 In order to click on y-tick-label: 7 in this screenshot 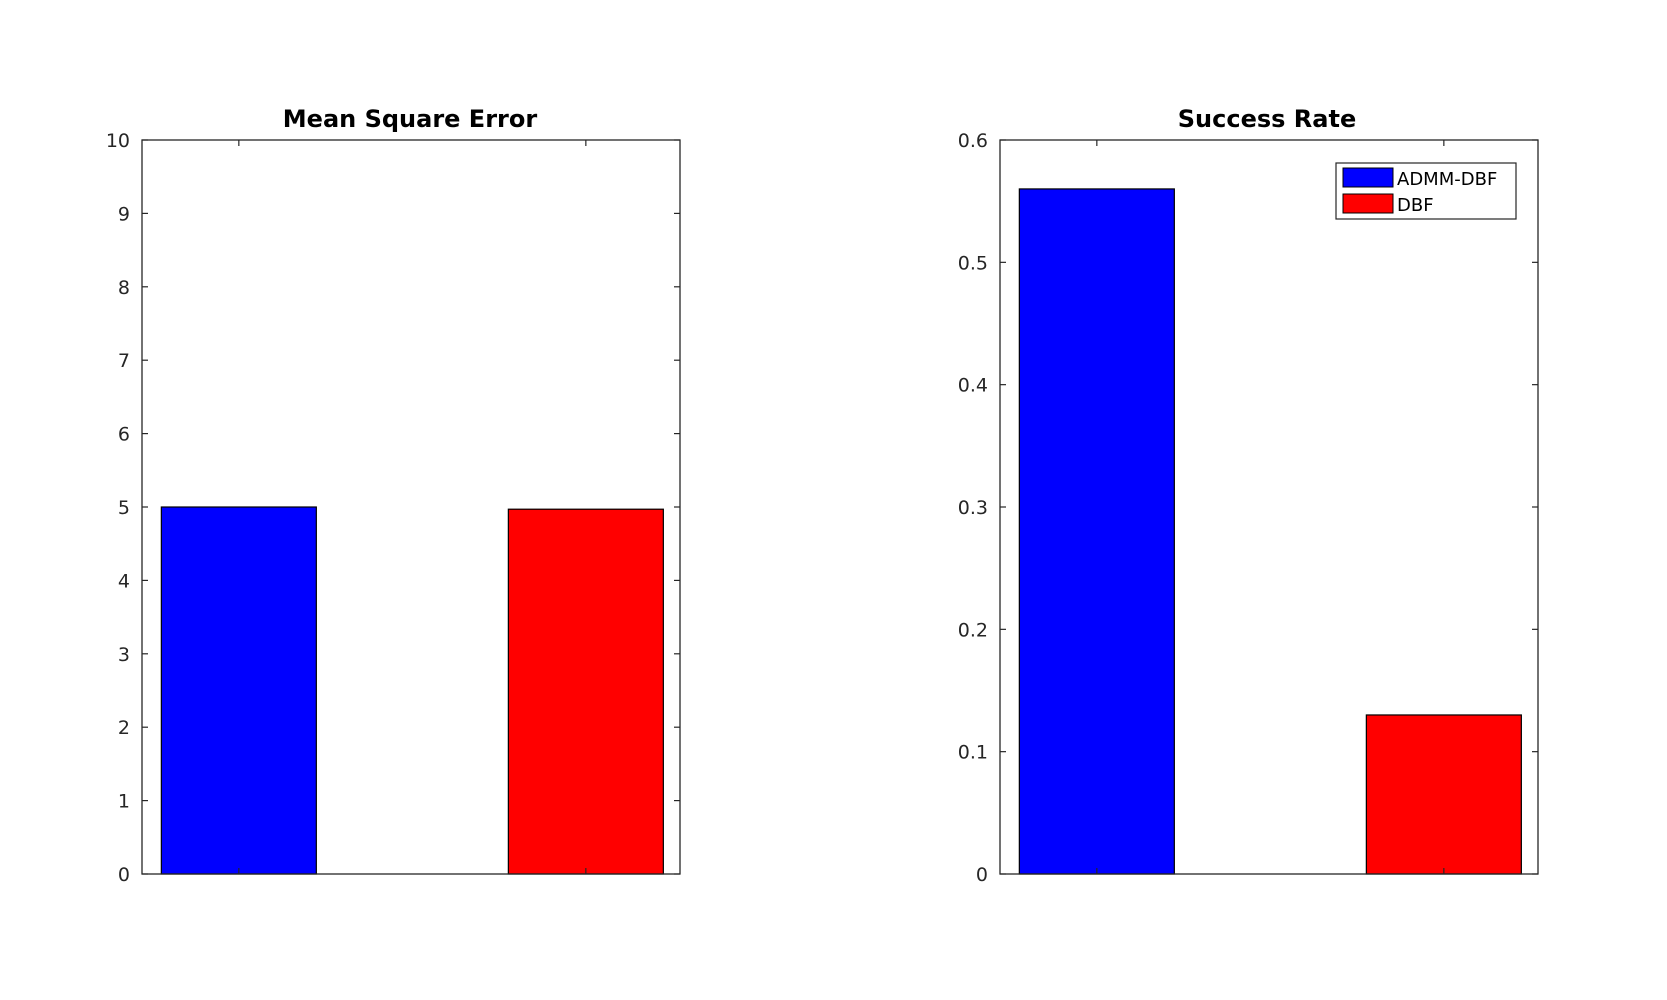, I will do `click(124, 361)`.